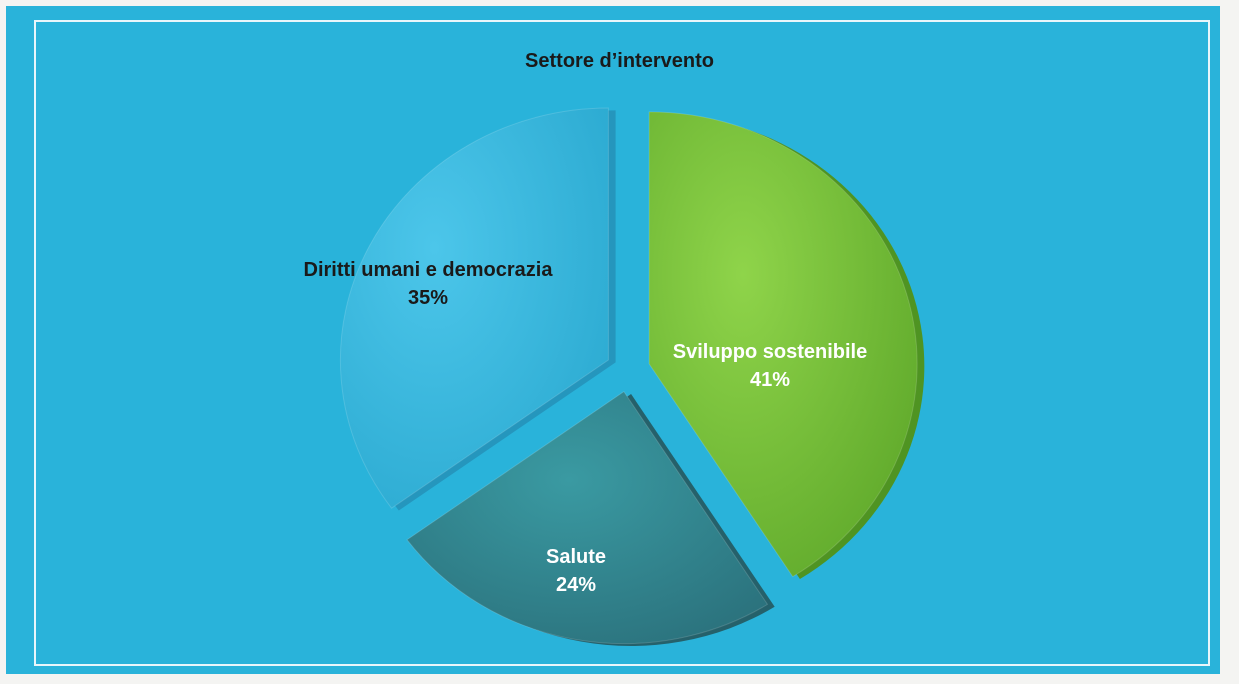 This screenshot has height=684, width=1239. Describe the element at coordinates (619, 61) in the screenshot. I see `chart-title: Settore d’intervento` at that location.